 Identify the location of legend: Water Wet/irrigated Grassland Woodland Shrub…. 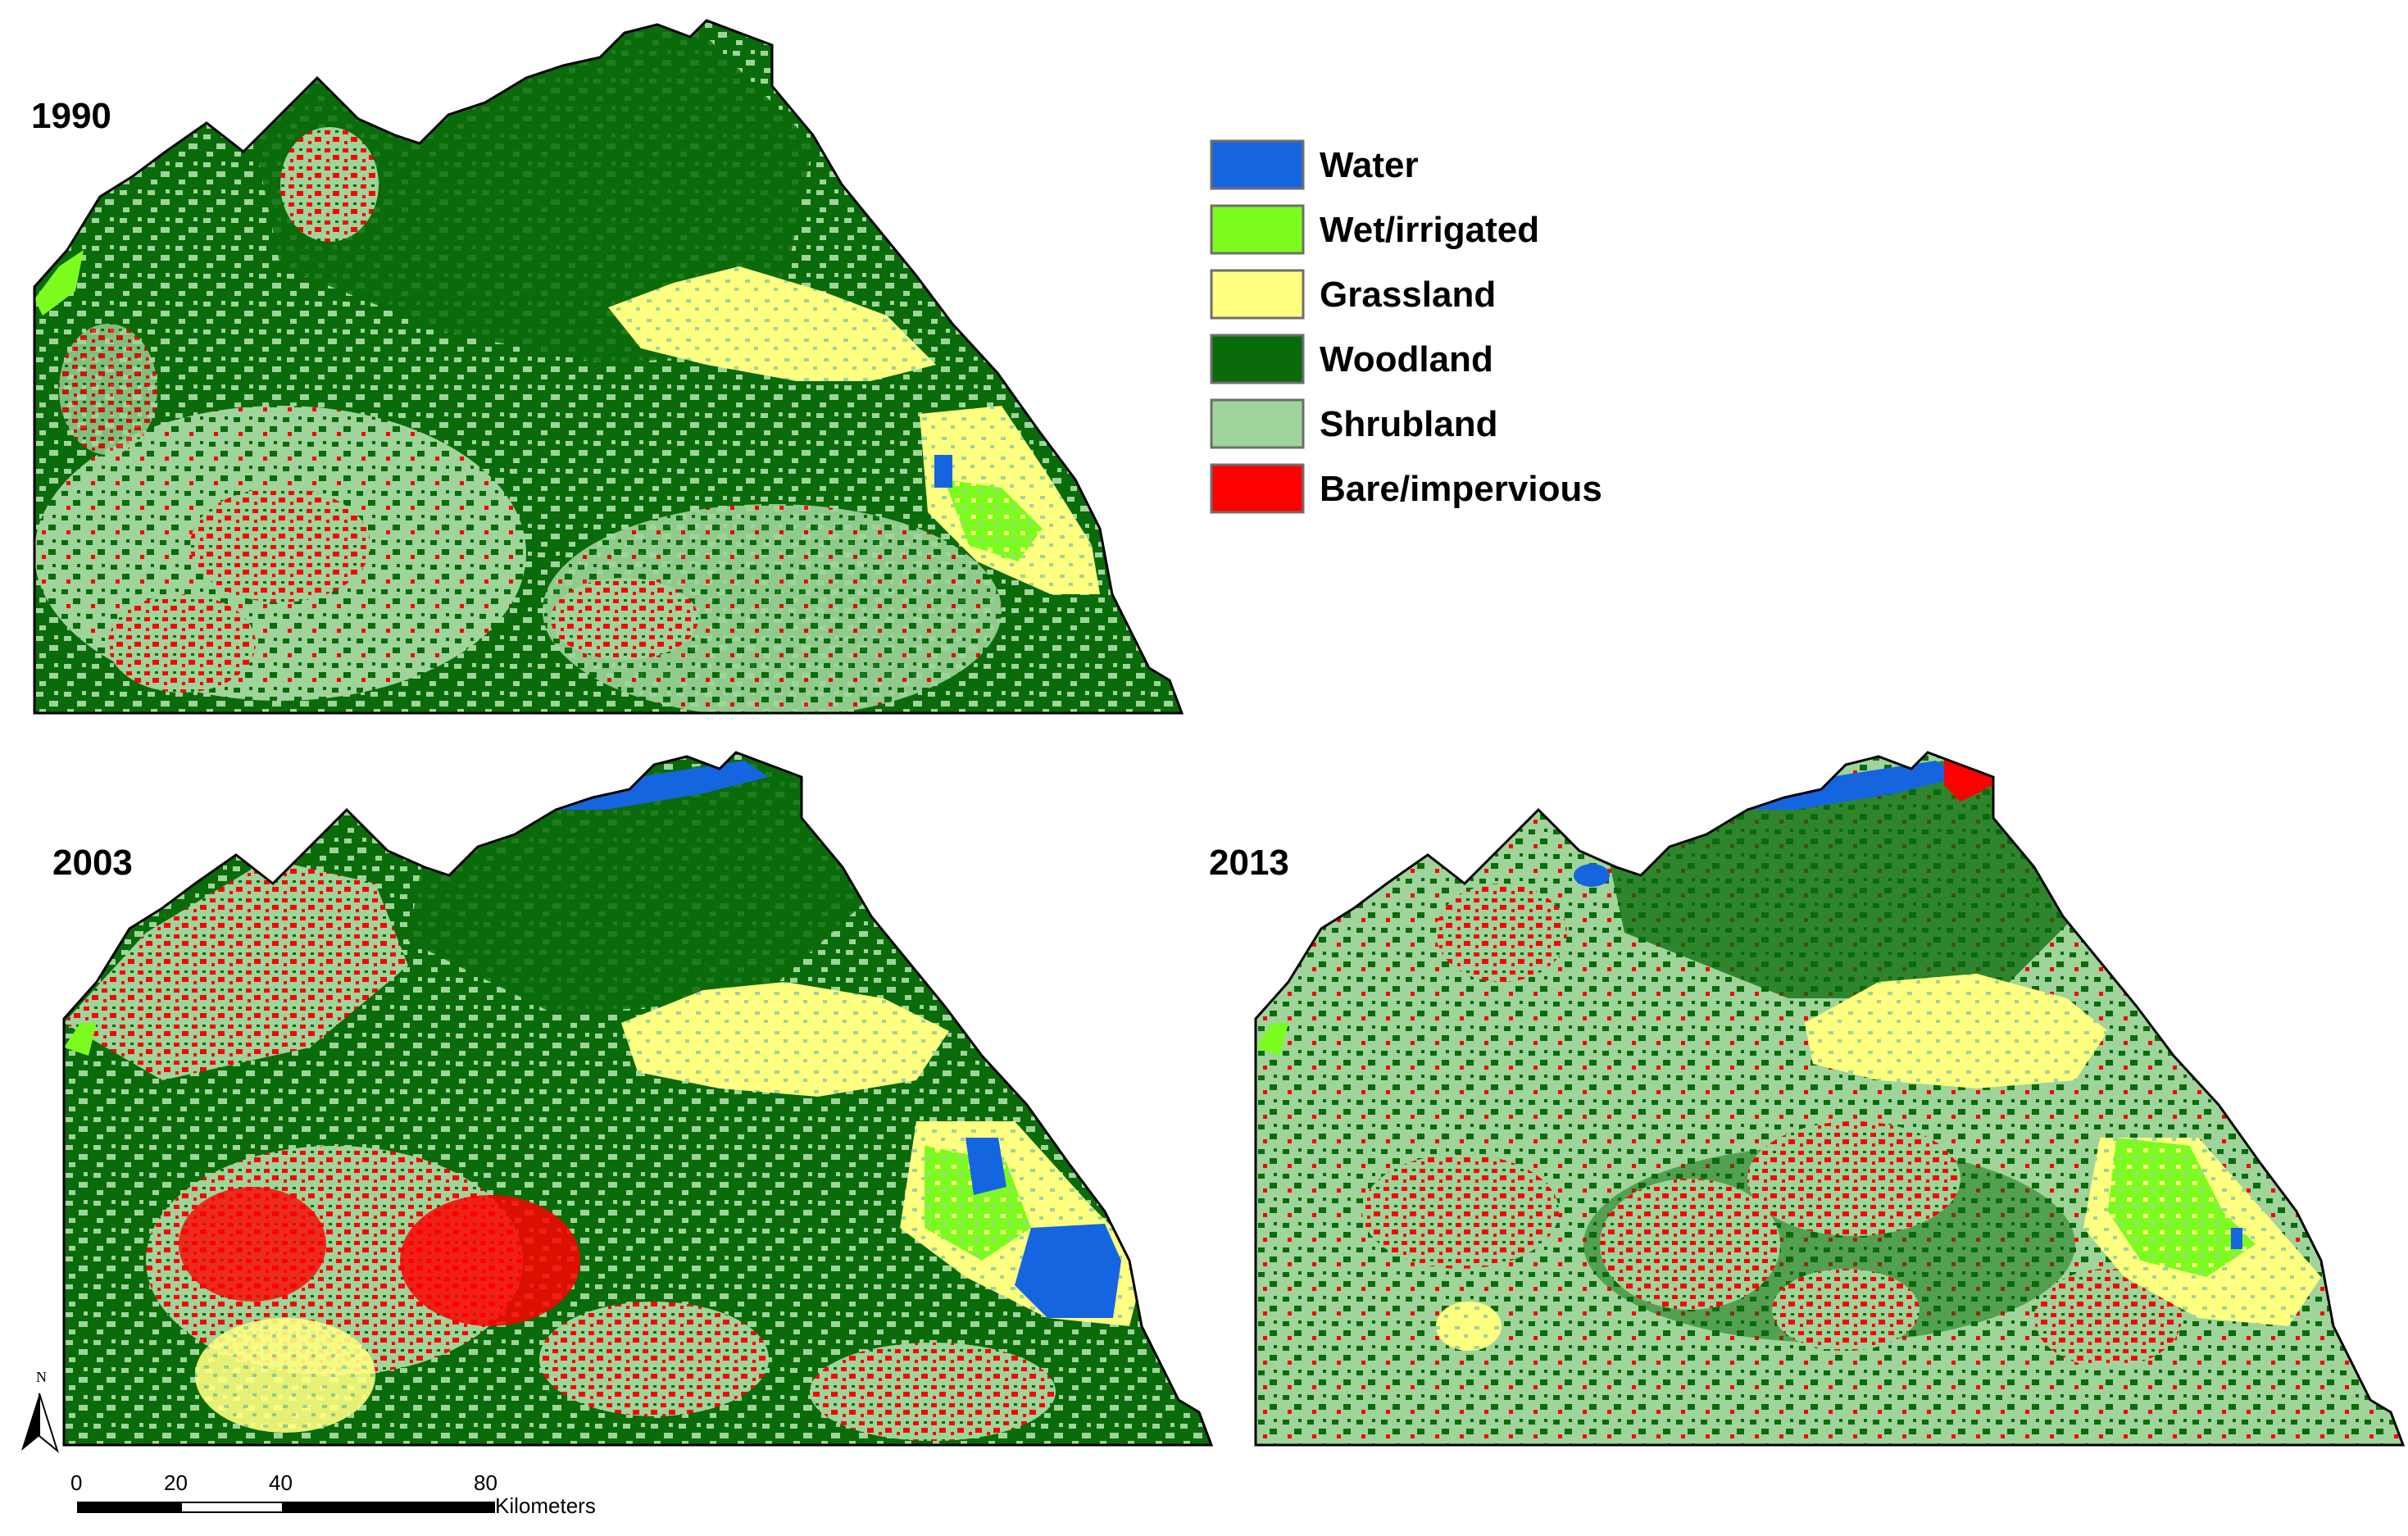
(1406, 326).